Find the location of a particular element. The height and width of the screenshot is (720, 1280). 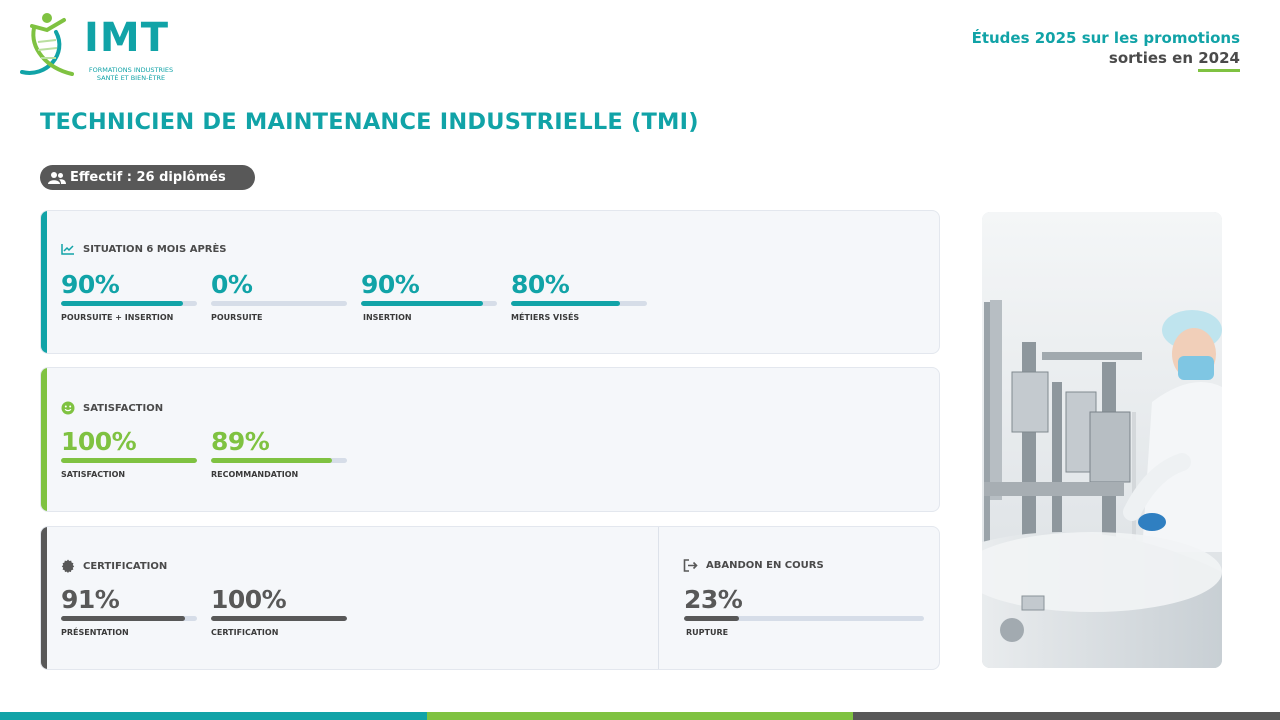

line-chart-icon is located at coordinates (67, 249).